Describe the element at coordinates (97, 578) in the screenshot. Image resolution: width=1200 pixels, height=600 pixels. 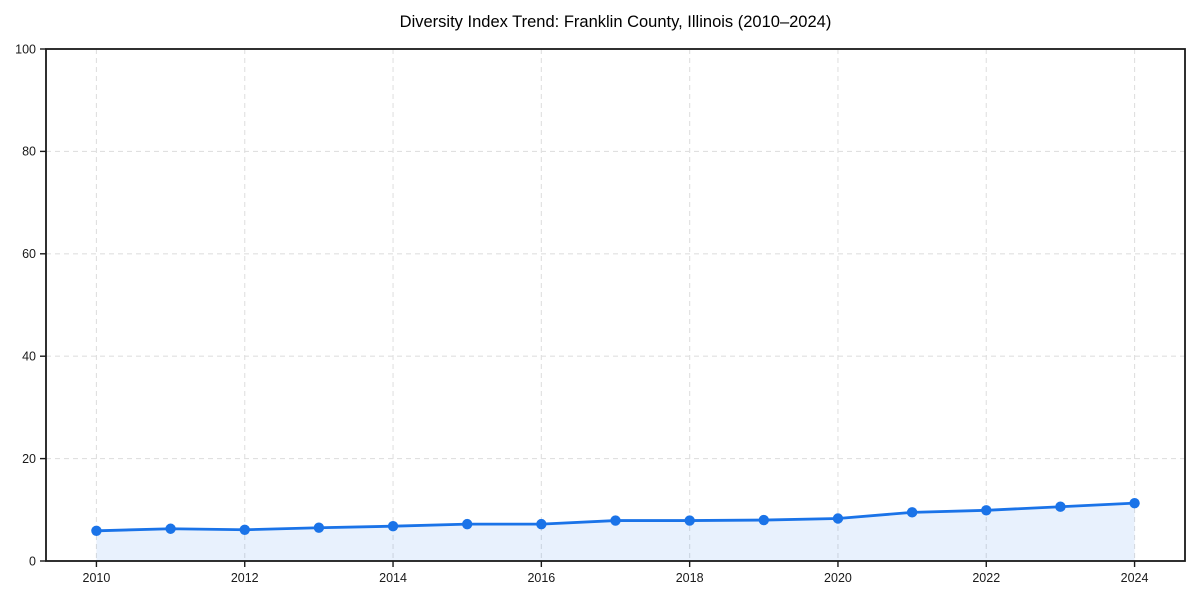
I see `x-tick-label: 2010` at that location.